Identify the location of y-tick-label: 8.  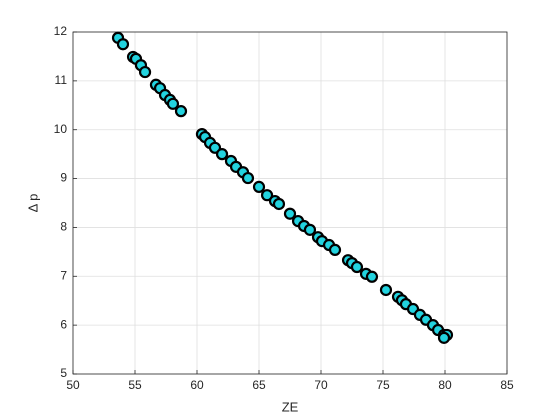
(63, 227).